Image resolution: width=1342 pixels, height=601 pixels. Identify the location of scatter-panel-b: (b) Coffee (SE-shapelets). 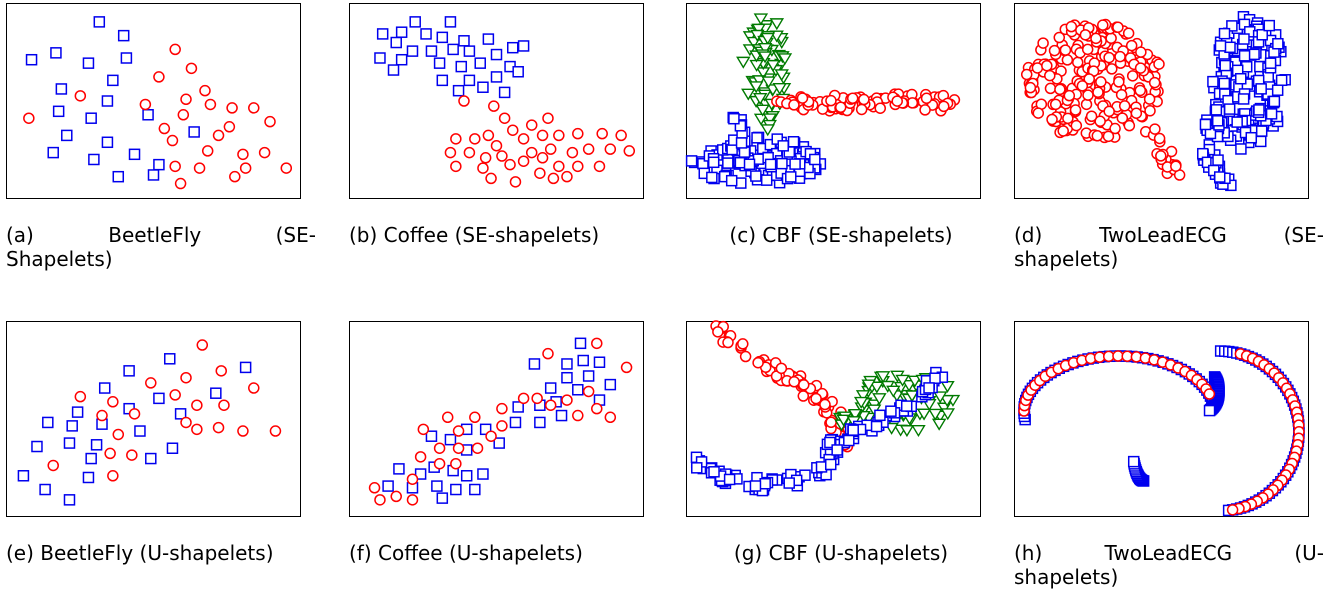
(493, 143).